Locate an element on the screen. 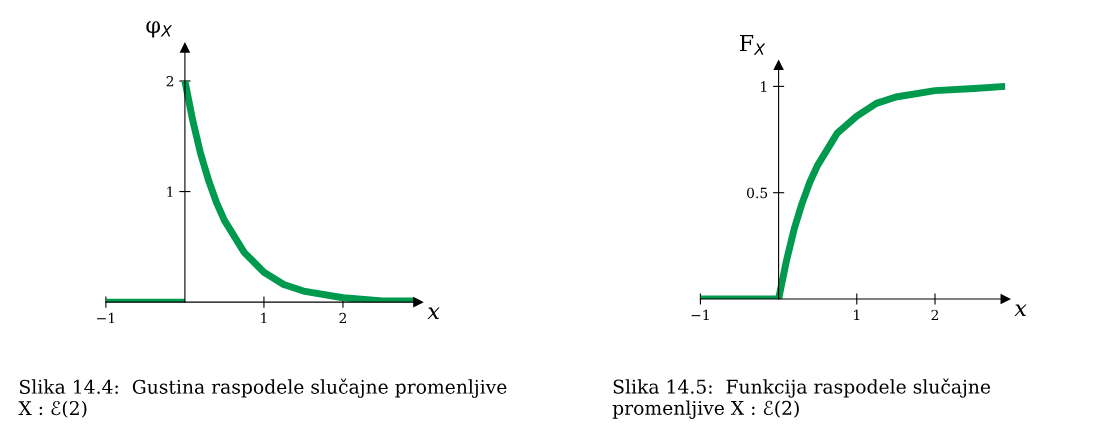 The height and width of the screenshot is (443, 1103). y-axis-title: F$_{X}$ is located at coordinates (752, 44).